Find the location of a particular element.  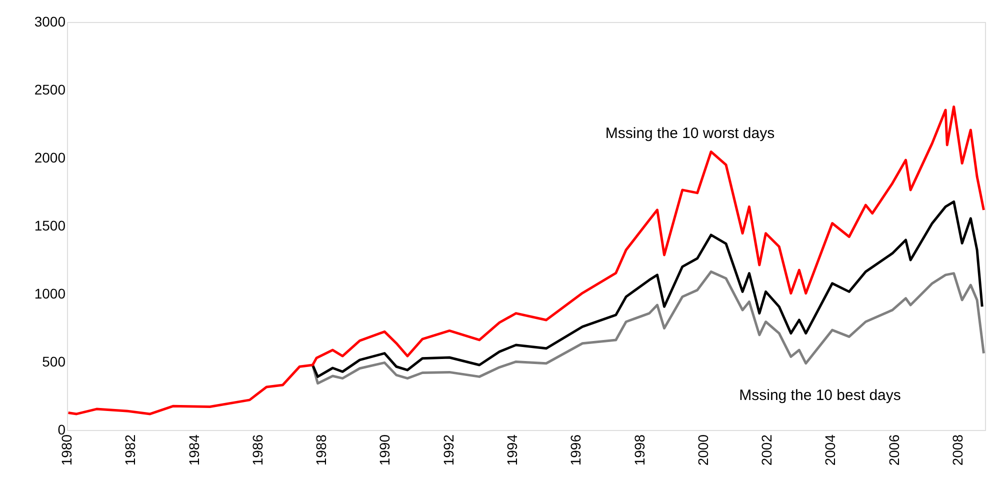

x-tick-label: 1988 is located at coordinates (321, 450).